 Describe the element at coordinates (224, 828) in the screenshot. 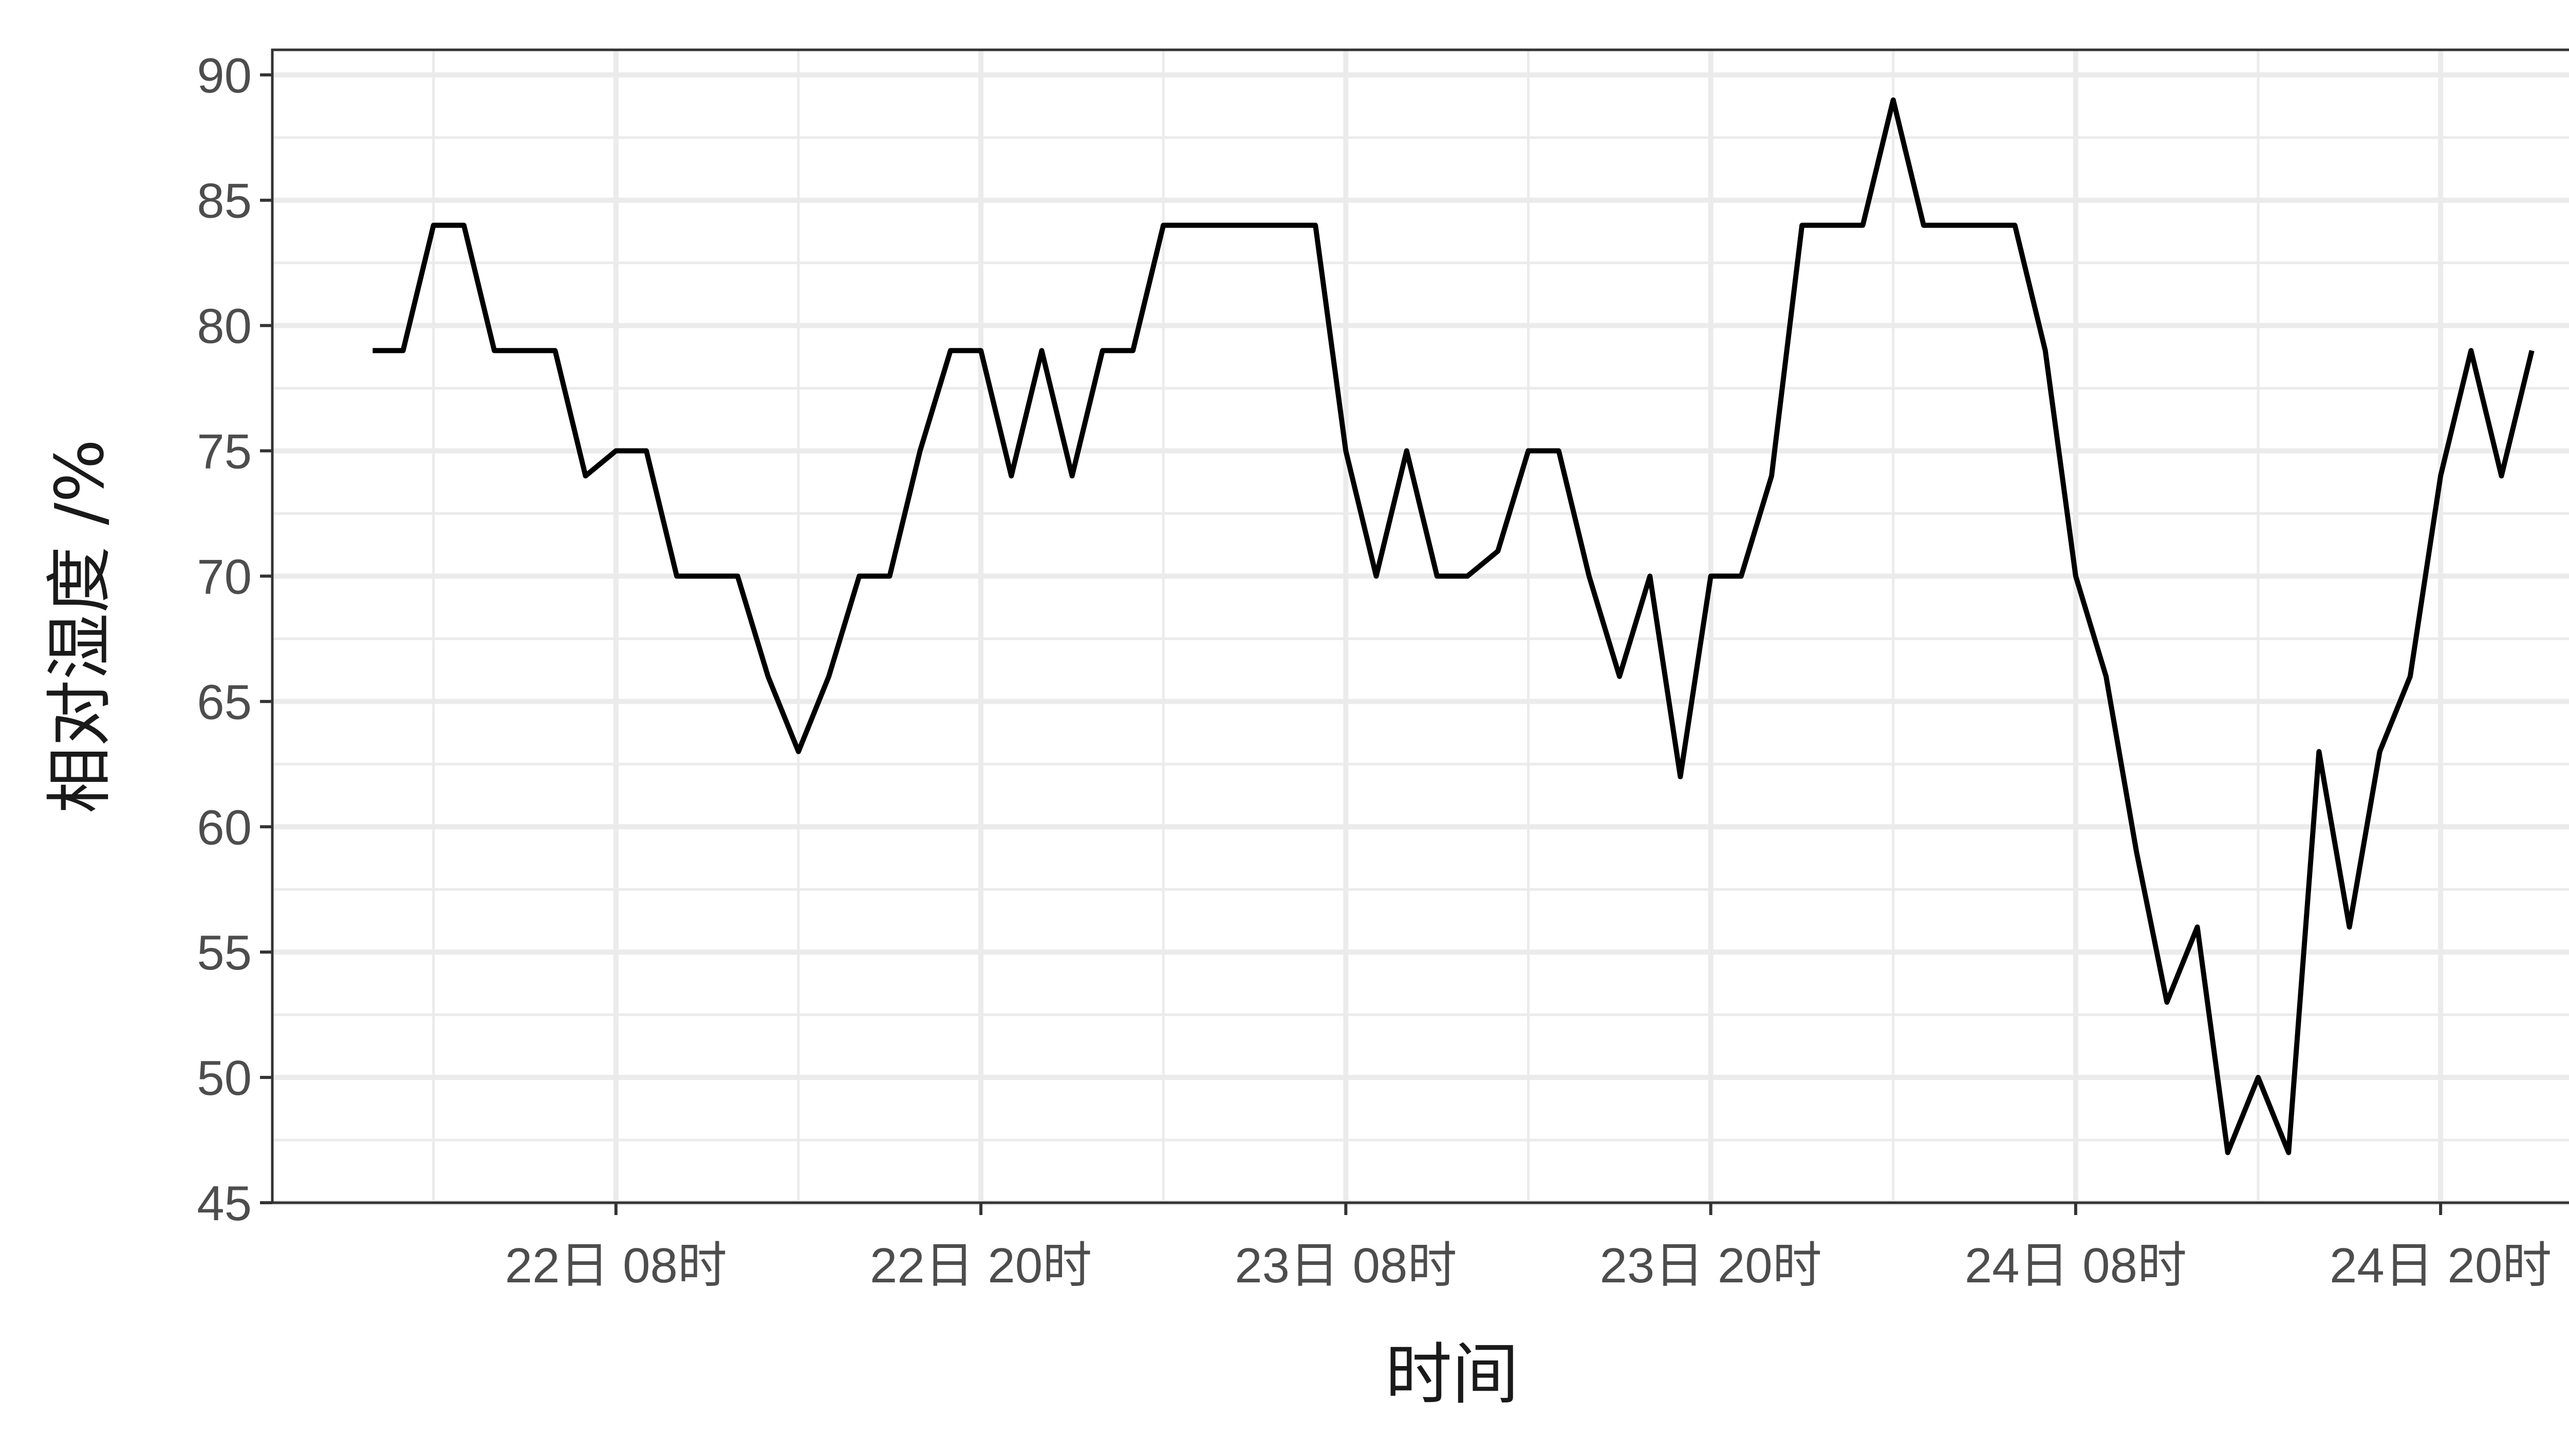

I see `y-tick-label: 60` at that location.